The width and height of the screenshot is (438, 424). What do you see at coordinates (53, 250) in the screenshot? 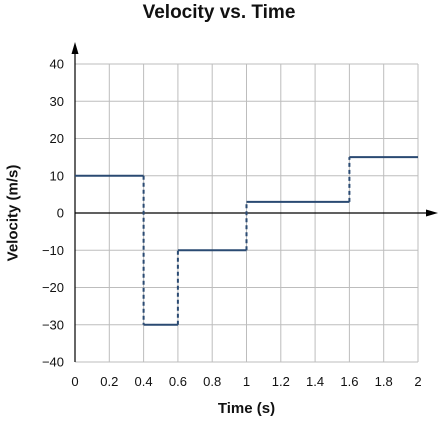
I see `y-tick-label: −10` at bounding box center [53, 250].